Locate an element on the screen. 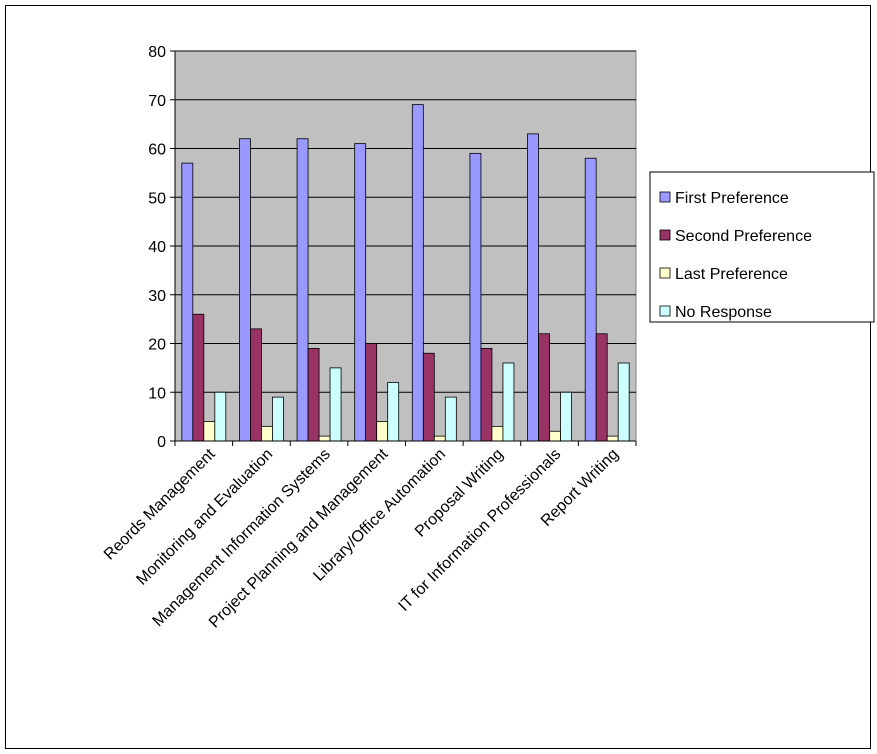 This screenshot has width=877, height=754. y-tick-label: 60 is located at coordinates (157, 150).